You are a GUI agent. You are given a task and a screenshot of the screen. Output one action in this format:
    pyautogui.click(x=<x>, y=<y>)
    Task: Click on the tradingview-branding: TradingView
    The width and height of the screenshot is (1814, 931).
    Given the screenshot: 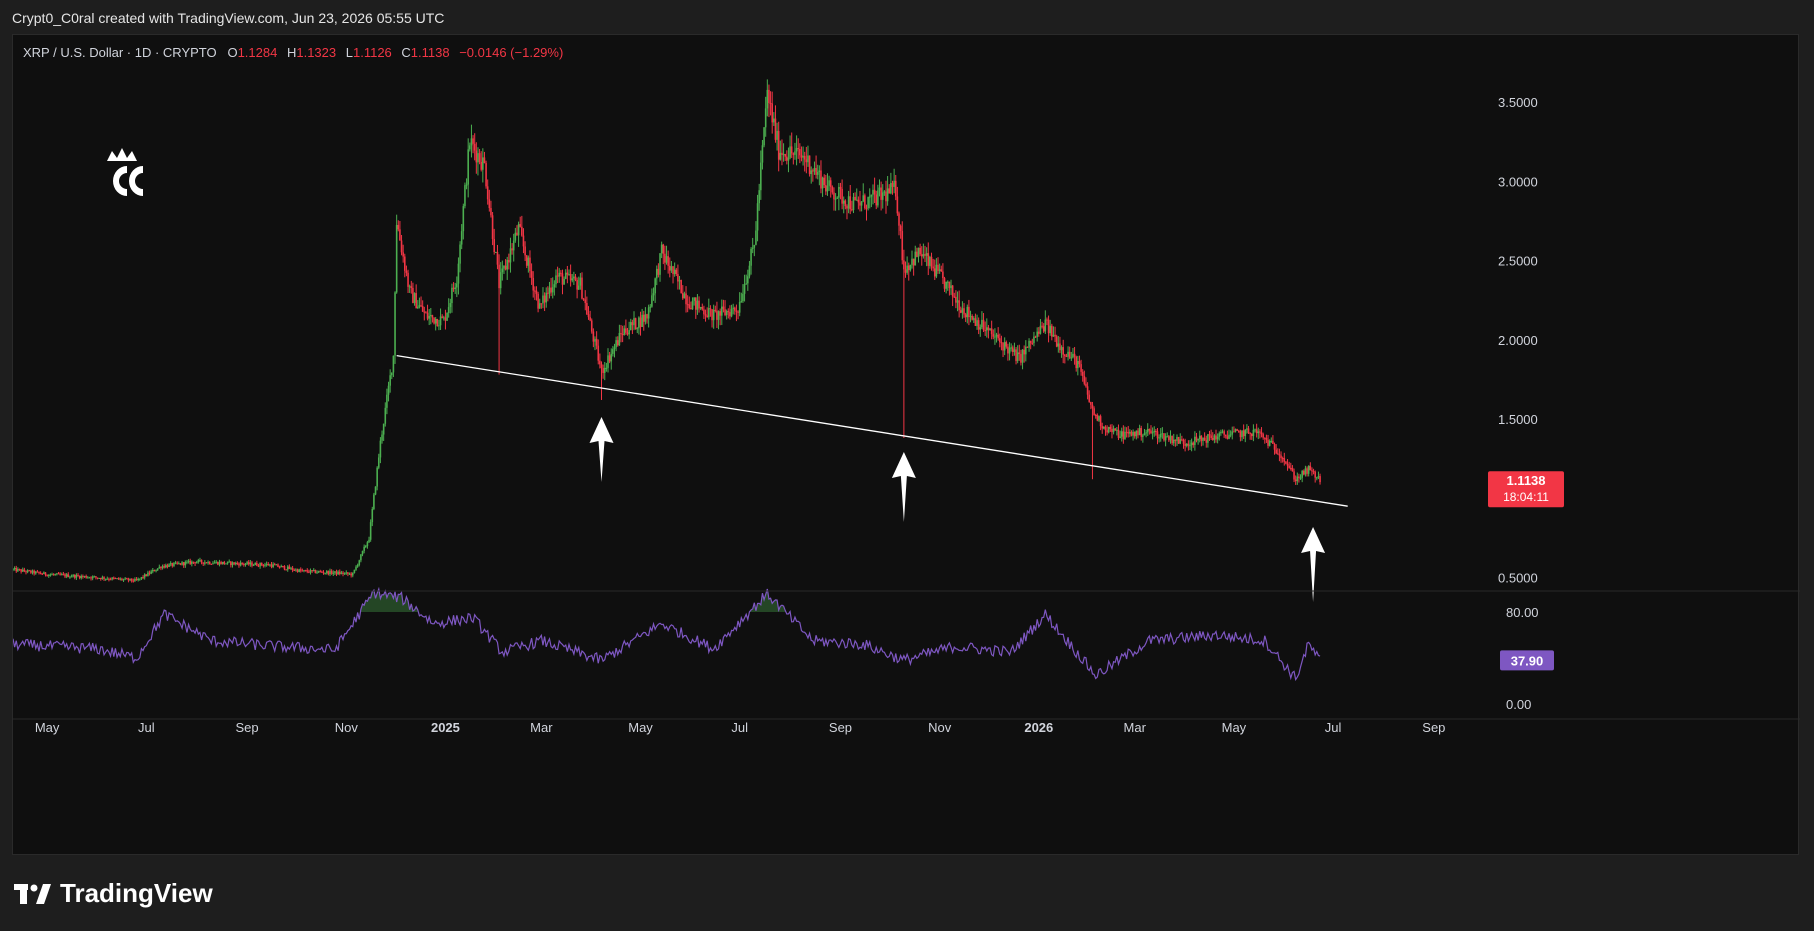 What is the action you would take?
    pyautogui.click(x=113, y=893)
    